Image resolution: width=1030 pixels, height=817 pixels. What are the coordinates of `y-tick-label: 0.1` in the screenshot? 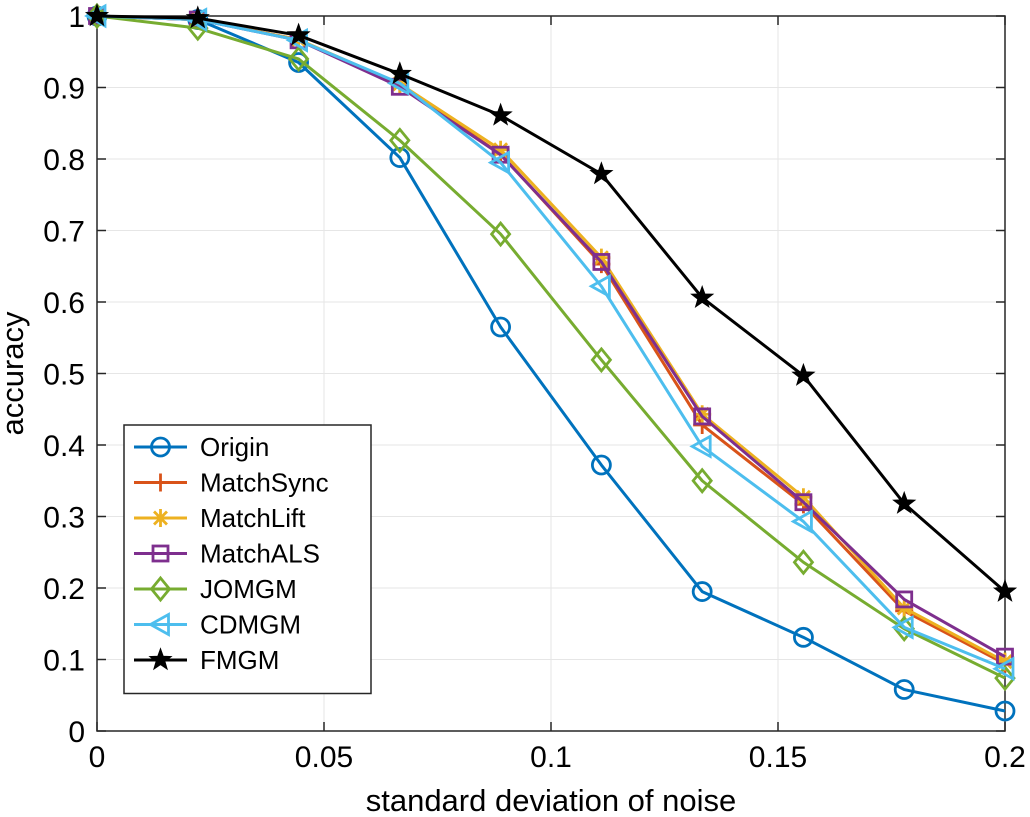 It's located at (64, 661).